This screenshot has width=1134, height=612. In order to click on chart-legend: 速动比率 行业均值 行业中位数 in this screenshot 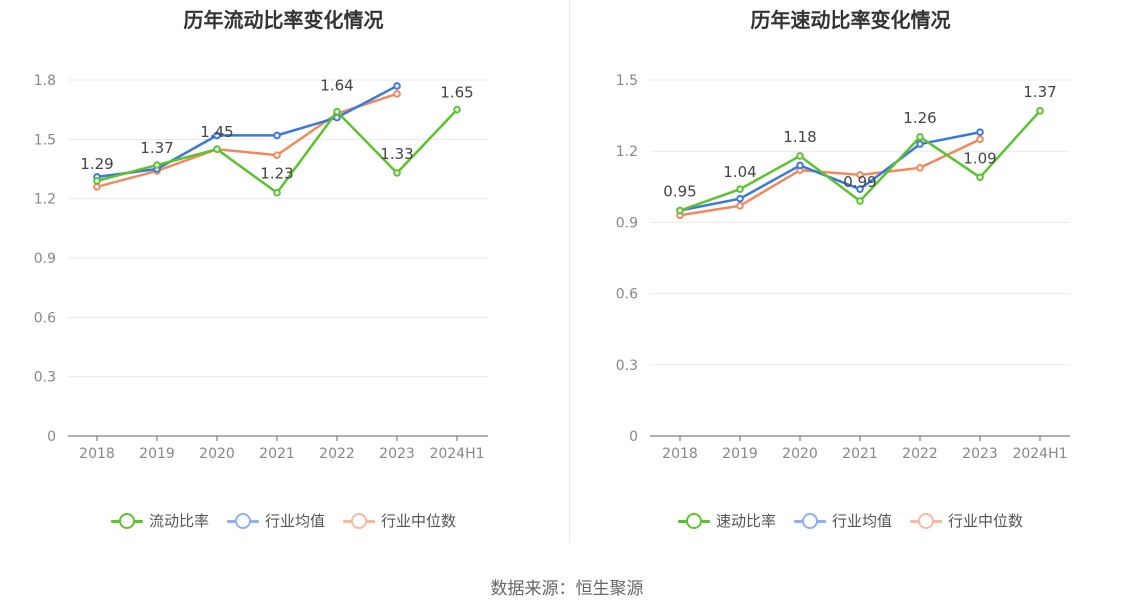, I will do `click(850, 520)`.